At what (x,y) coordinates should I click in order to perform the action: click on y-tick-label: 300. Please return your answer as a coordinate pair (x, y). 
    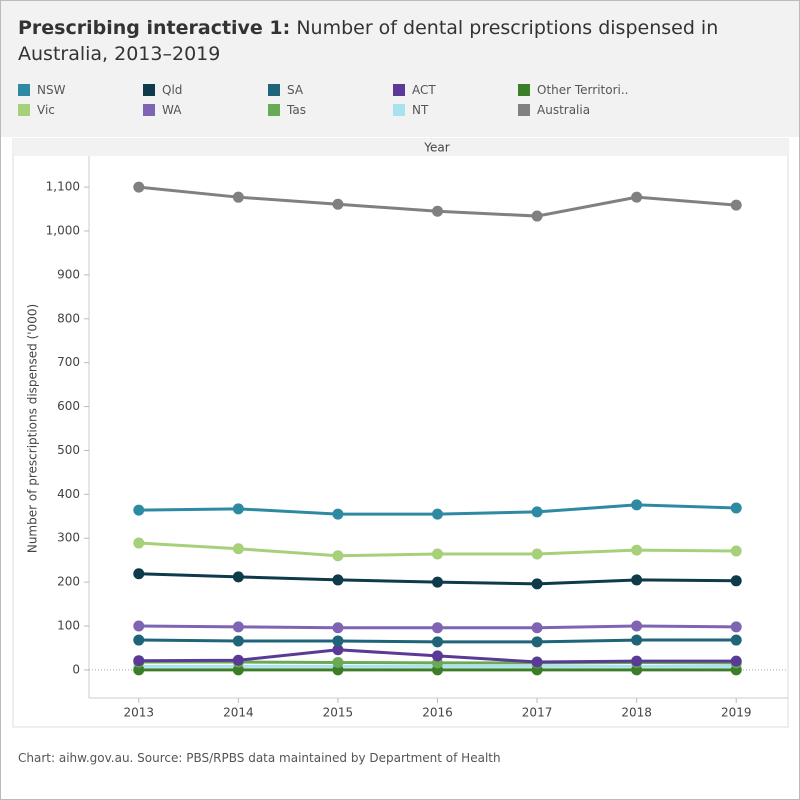
    Looking at the image, I should click on (68, 538).